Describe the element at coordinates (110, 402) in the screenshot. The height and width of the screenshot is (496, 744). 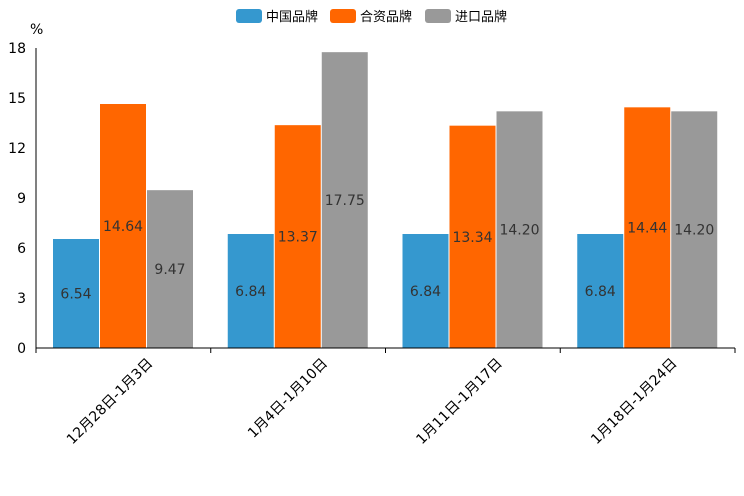
I see `x-tick-label: 12月28日-1月3日` at that location.